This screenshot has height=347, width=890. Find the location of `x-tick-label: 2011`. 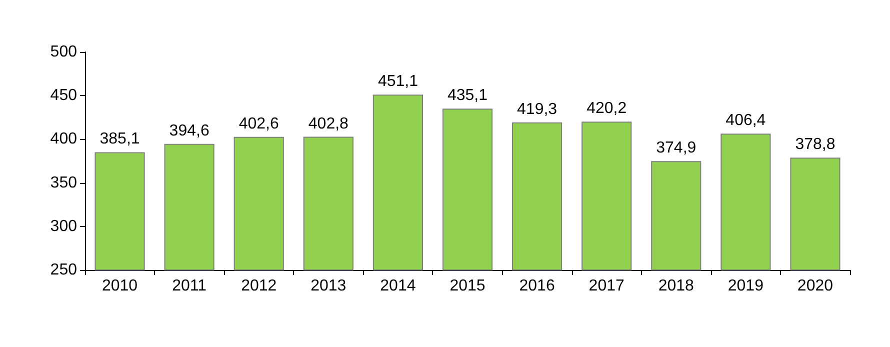

x-tick-label: 2011 is located at coordinates (189, 286).